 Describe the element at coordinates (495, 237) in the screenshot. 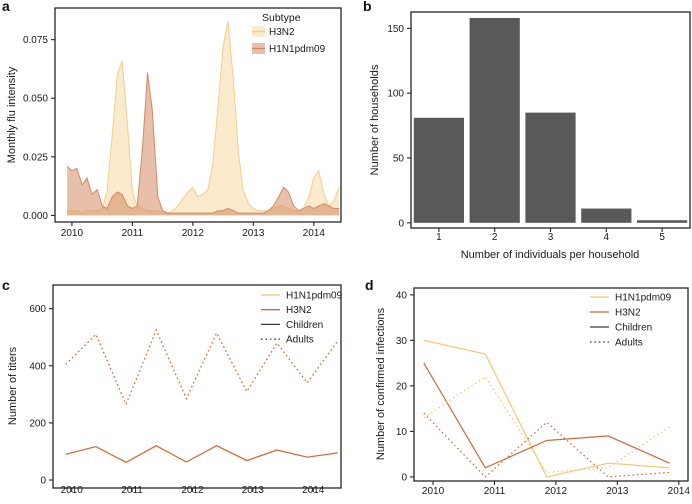

I see `x-tick-label: 2` at that location.